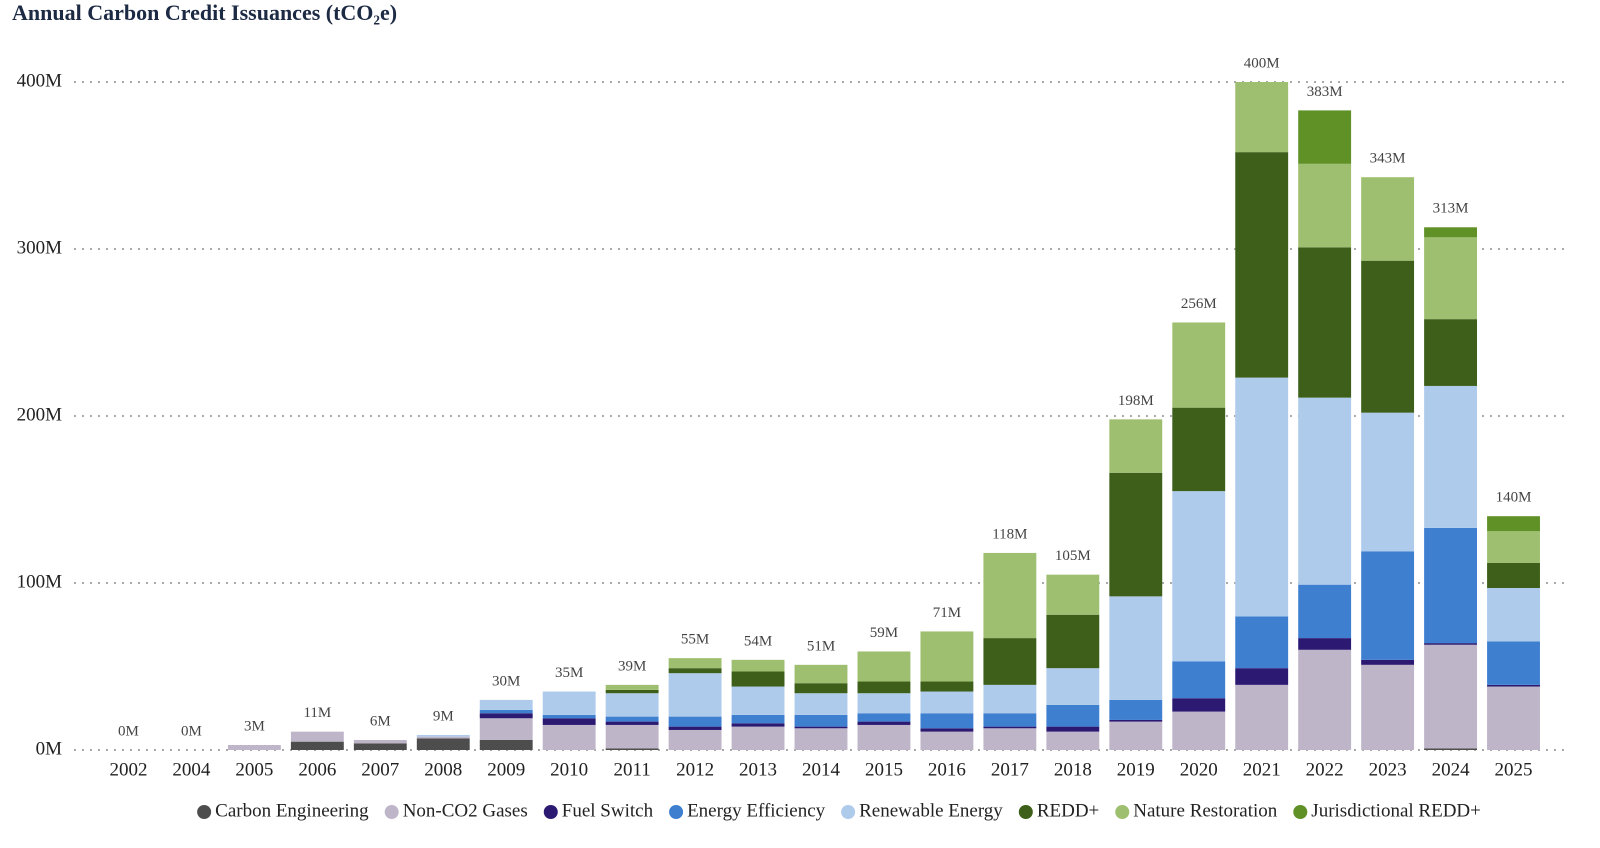 The image size is (1600, 848). I want to click on total-label: 0M, so click(191, 731).